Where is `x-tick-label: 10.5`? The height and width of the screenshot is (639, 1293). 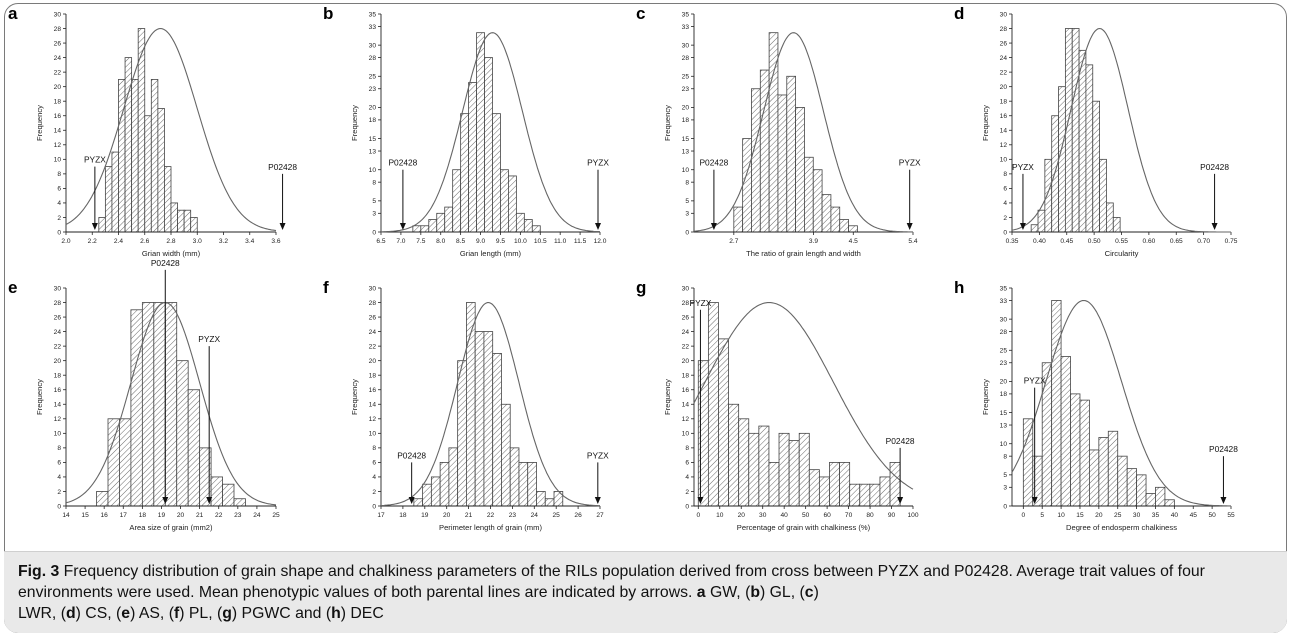 x-tick-label: 10.5 is located at coordinates (540, 241).